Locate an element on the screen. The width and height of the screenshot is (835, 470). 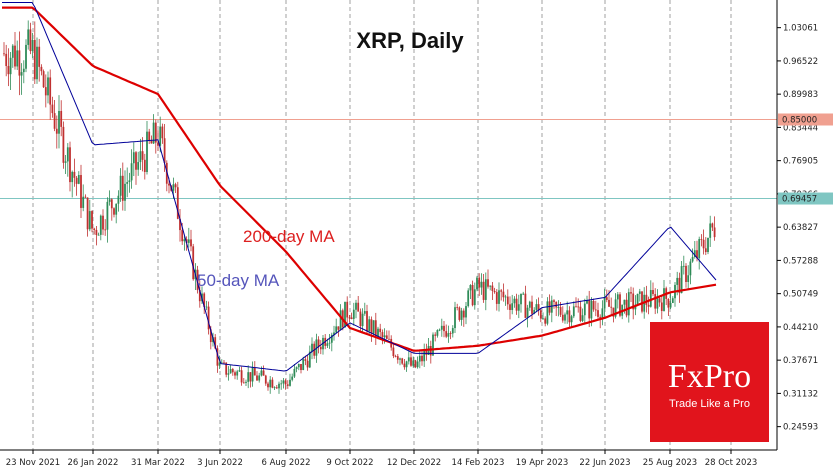
y-tick-label-4: 0.76905 is located at coordinates (800, 162).